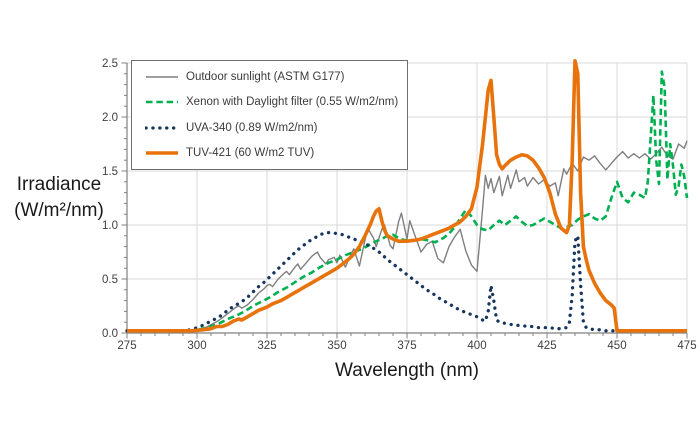  Describe the element at coordinates (476, 346) in the screenshot. I see `x-tick-label: 400` at that location.